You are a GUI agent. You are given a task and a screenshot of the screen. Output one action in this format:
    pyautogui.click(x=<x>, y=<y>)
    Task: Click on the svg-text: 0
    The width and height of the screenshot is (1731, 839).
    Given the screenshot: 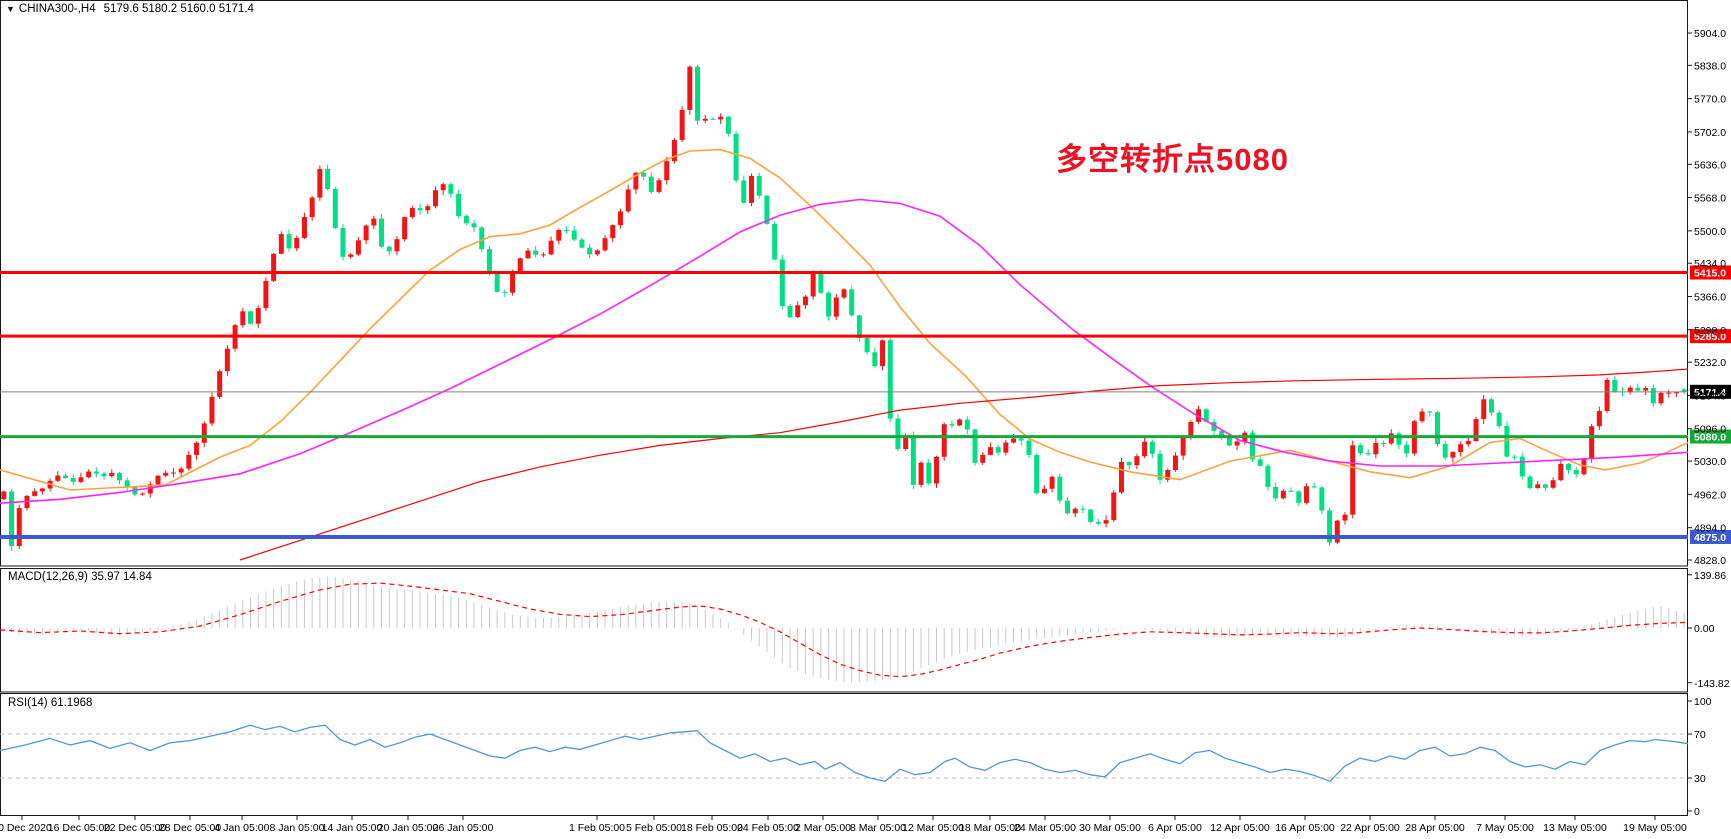 What is the action you would take?
    pyautogui.click(x=1697, y=812)
    